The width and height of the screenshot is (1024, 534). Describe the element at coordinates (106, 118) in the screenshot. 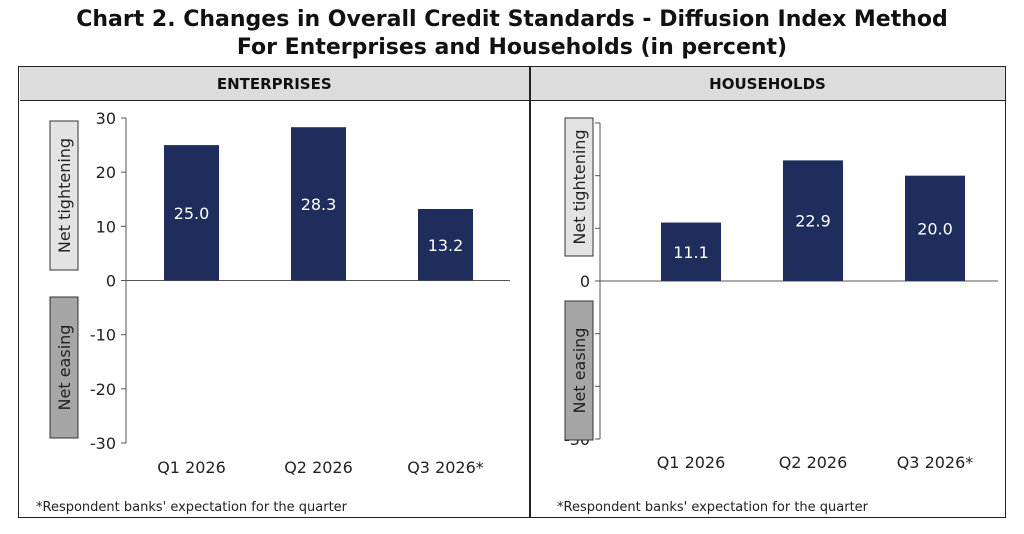

I see `y-tick-label: 30` at that location.